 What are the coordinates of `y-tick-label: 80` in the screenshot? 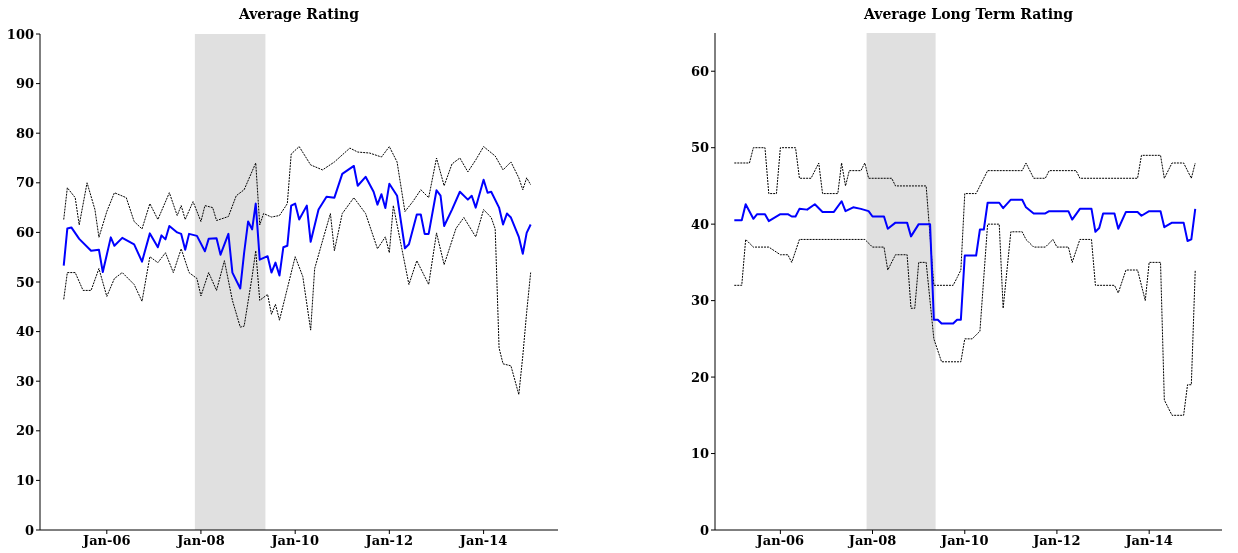 It's located at (24, 133).